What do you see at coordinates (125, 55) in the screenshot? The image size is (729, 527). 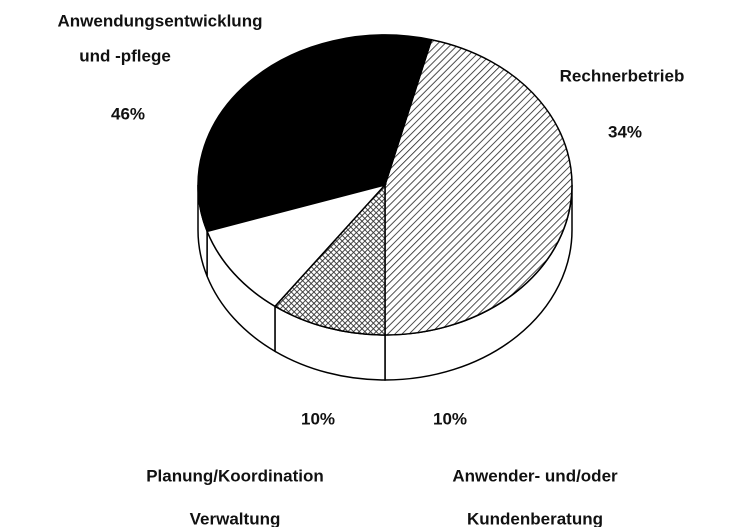 I see `category-label: und -pflege` at bounding box center [125, 55].